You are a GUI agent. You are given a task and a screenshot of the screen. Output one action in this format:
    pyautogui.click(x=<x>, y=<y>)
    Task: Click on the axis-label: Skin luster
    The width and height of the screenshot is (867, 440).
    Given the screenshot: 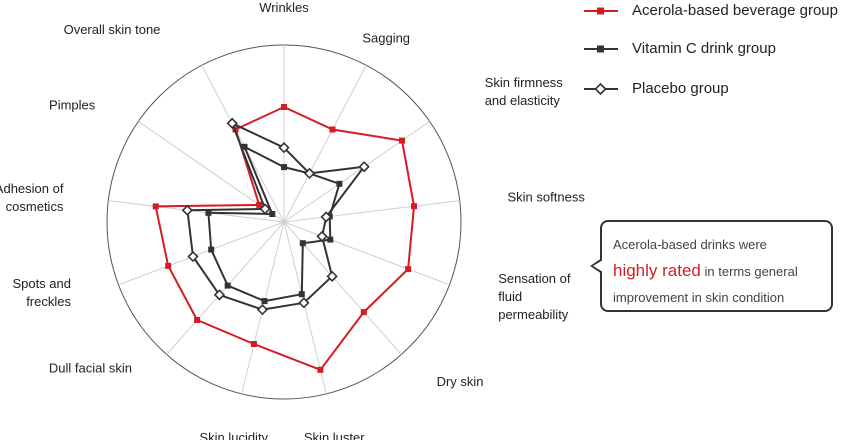 What is the action you would take?
    pyautogui.click(x=334, y=435)
    